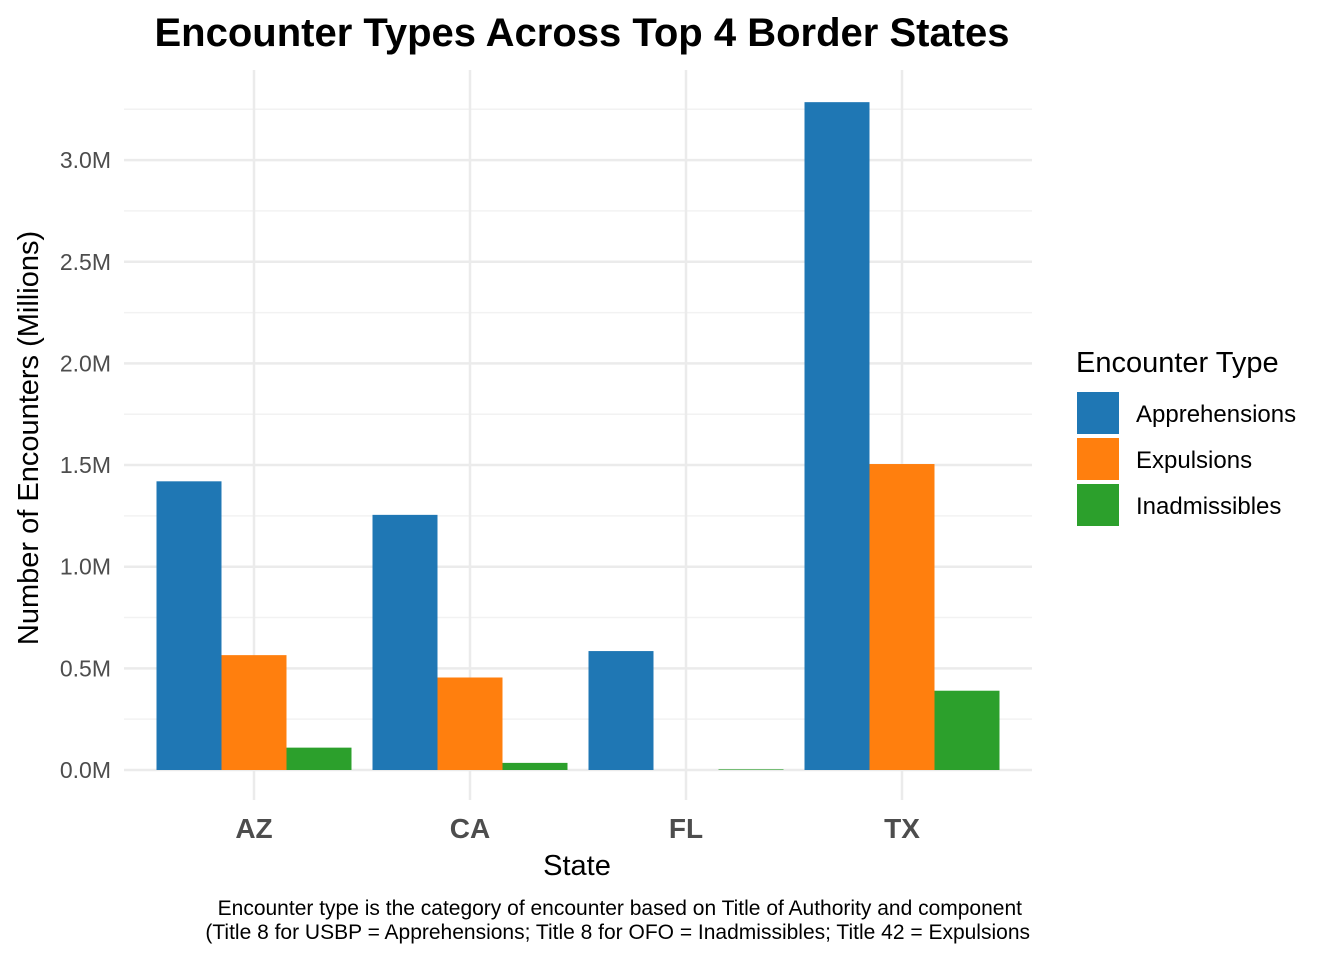 The height and width of the screenshot is (960, 1344). Describe the element at coordinates (254, 712) in the screenshot. I see `bar-az-expulsions` at that location.